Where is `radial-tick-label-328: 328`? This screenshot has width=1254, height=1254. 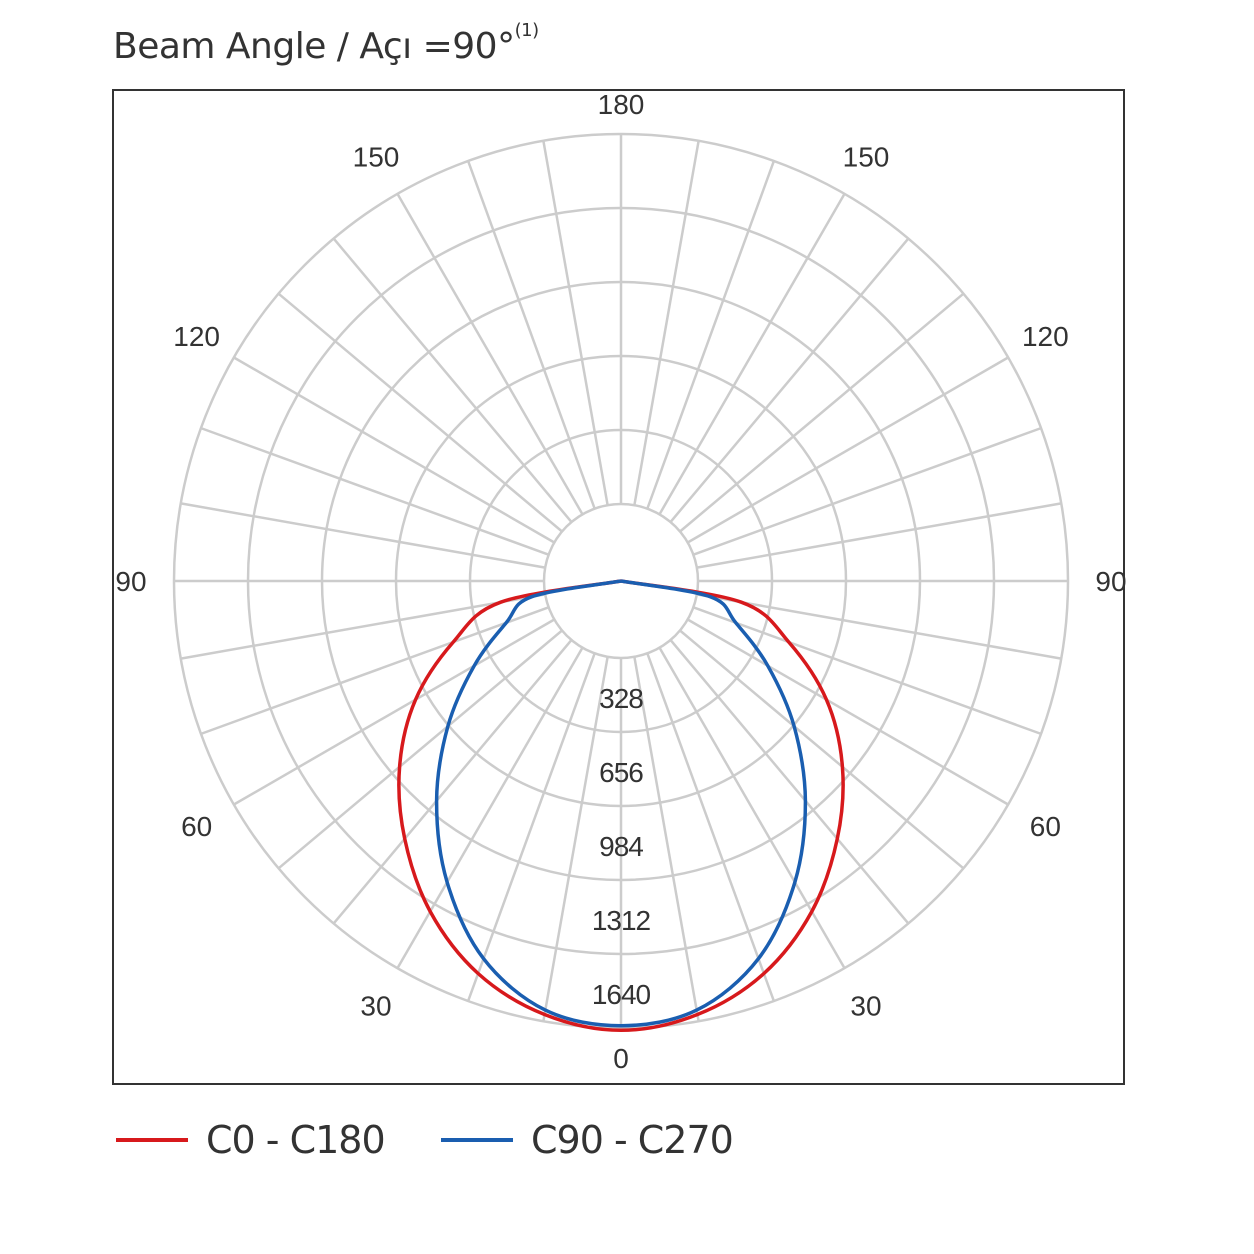 radial-tick-label-328: 328 is located at coordinates (621, 698).